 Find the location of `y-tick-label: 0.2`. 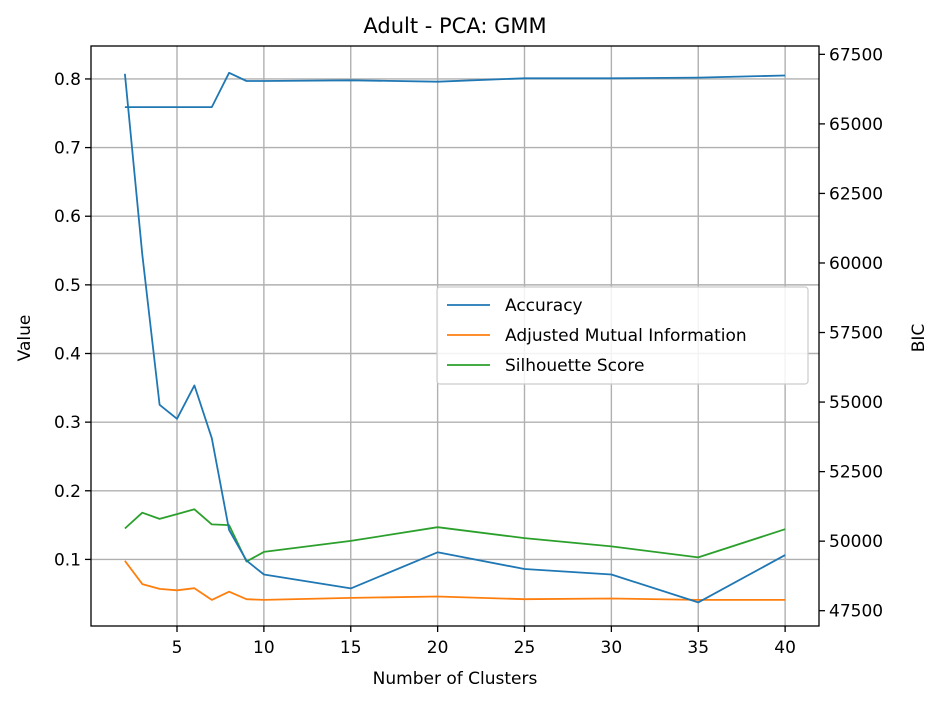

y-tick-label: 0.2 is located at coordinates (67, 492).